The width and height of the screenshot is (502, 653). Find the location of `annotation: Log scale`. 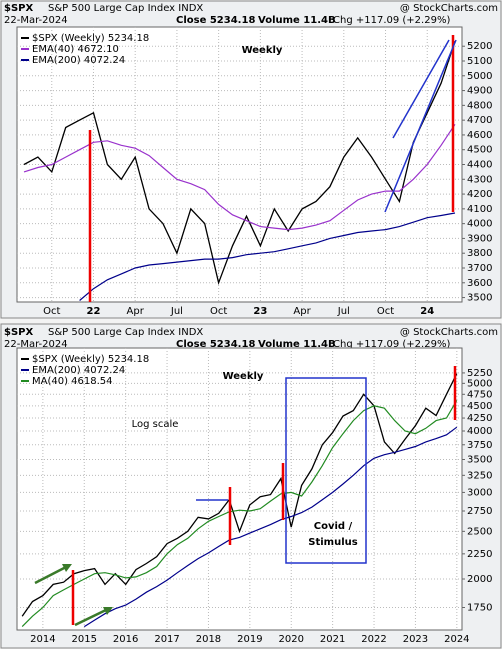

annotation: Log scale is located at coordinates (155, 424).